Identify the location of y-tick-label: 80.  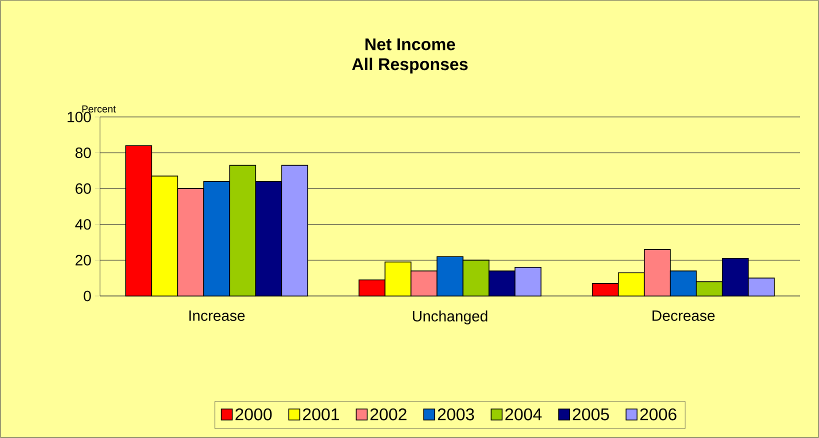
(83, 152).